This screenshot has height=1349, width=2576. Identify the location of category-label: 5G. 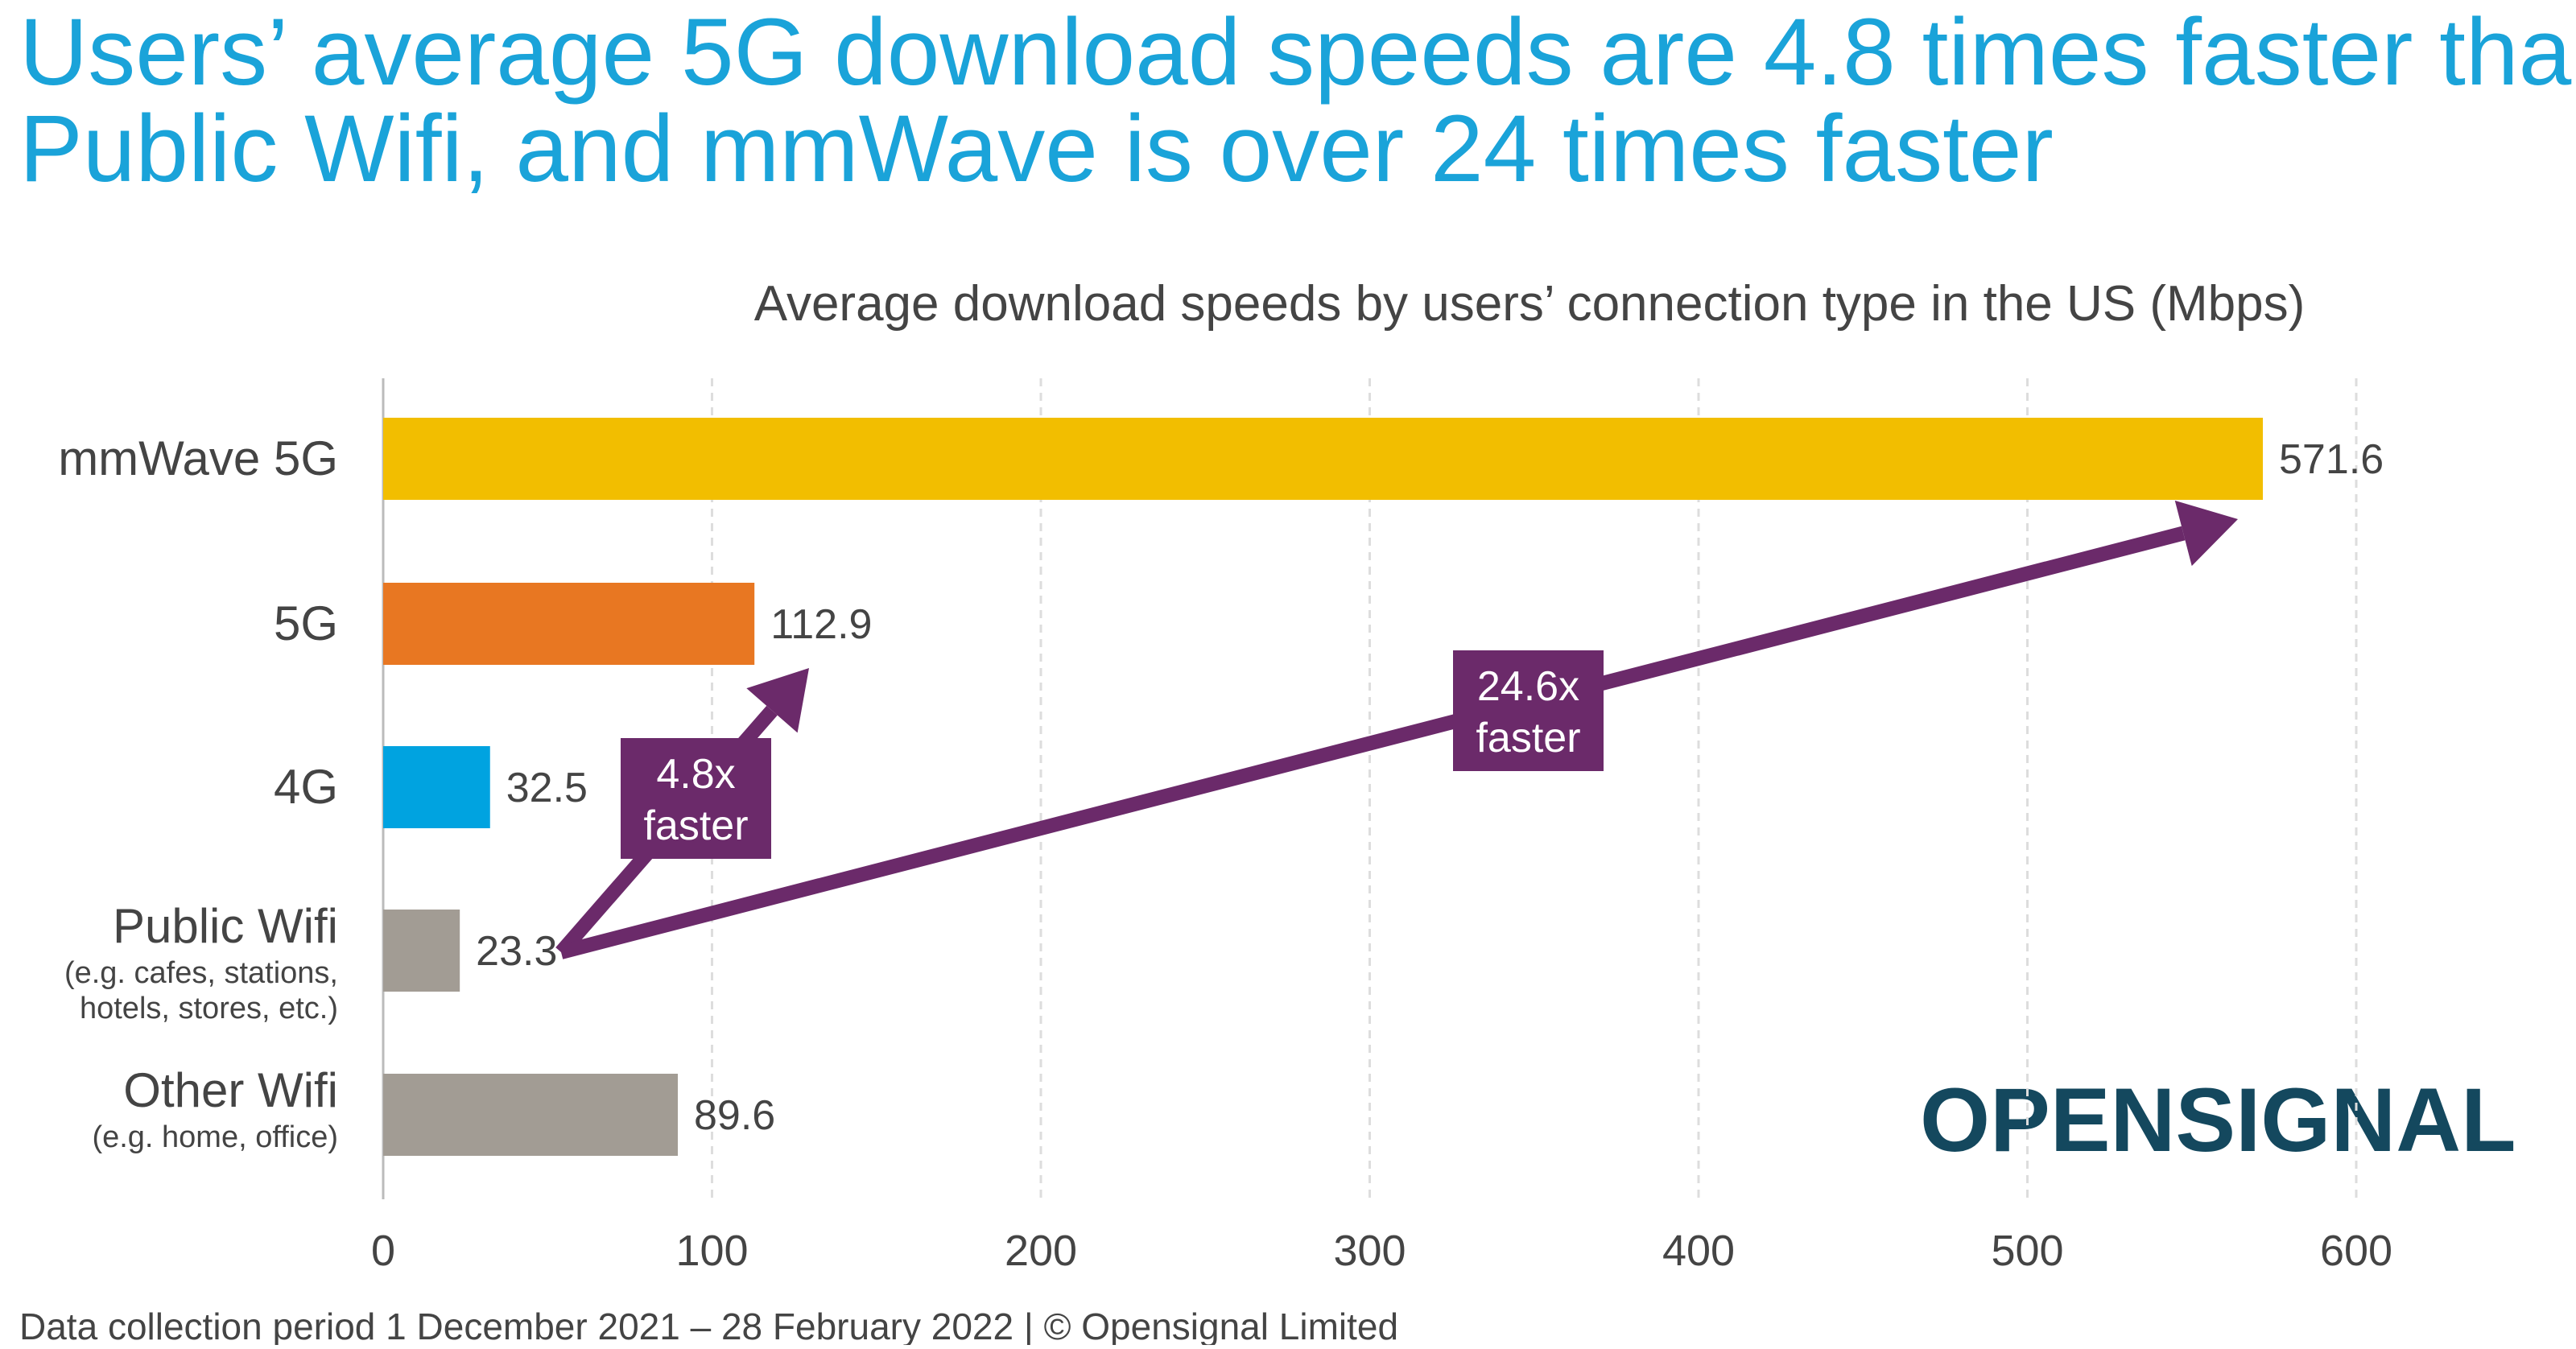
(306, 623).